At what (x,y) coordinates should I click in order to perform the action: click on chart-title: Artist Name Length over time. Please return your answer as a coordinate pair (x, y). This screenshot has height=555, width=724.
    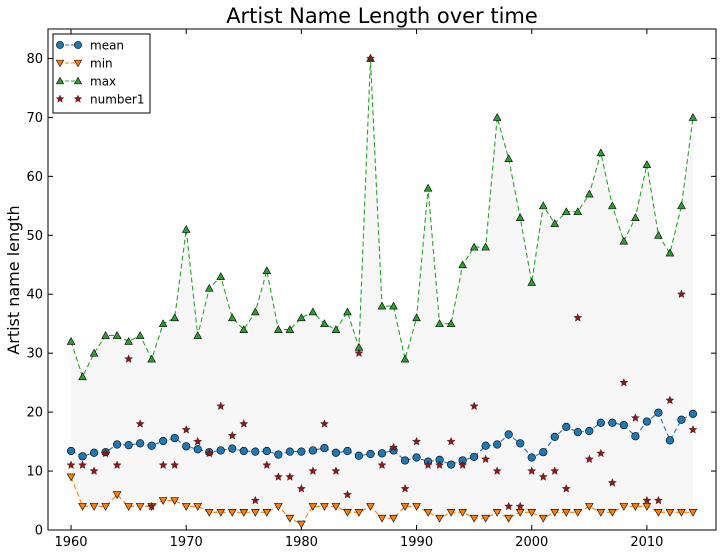
    Looking at the image, I should click on (382, 16).